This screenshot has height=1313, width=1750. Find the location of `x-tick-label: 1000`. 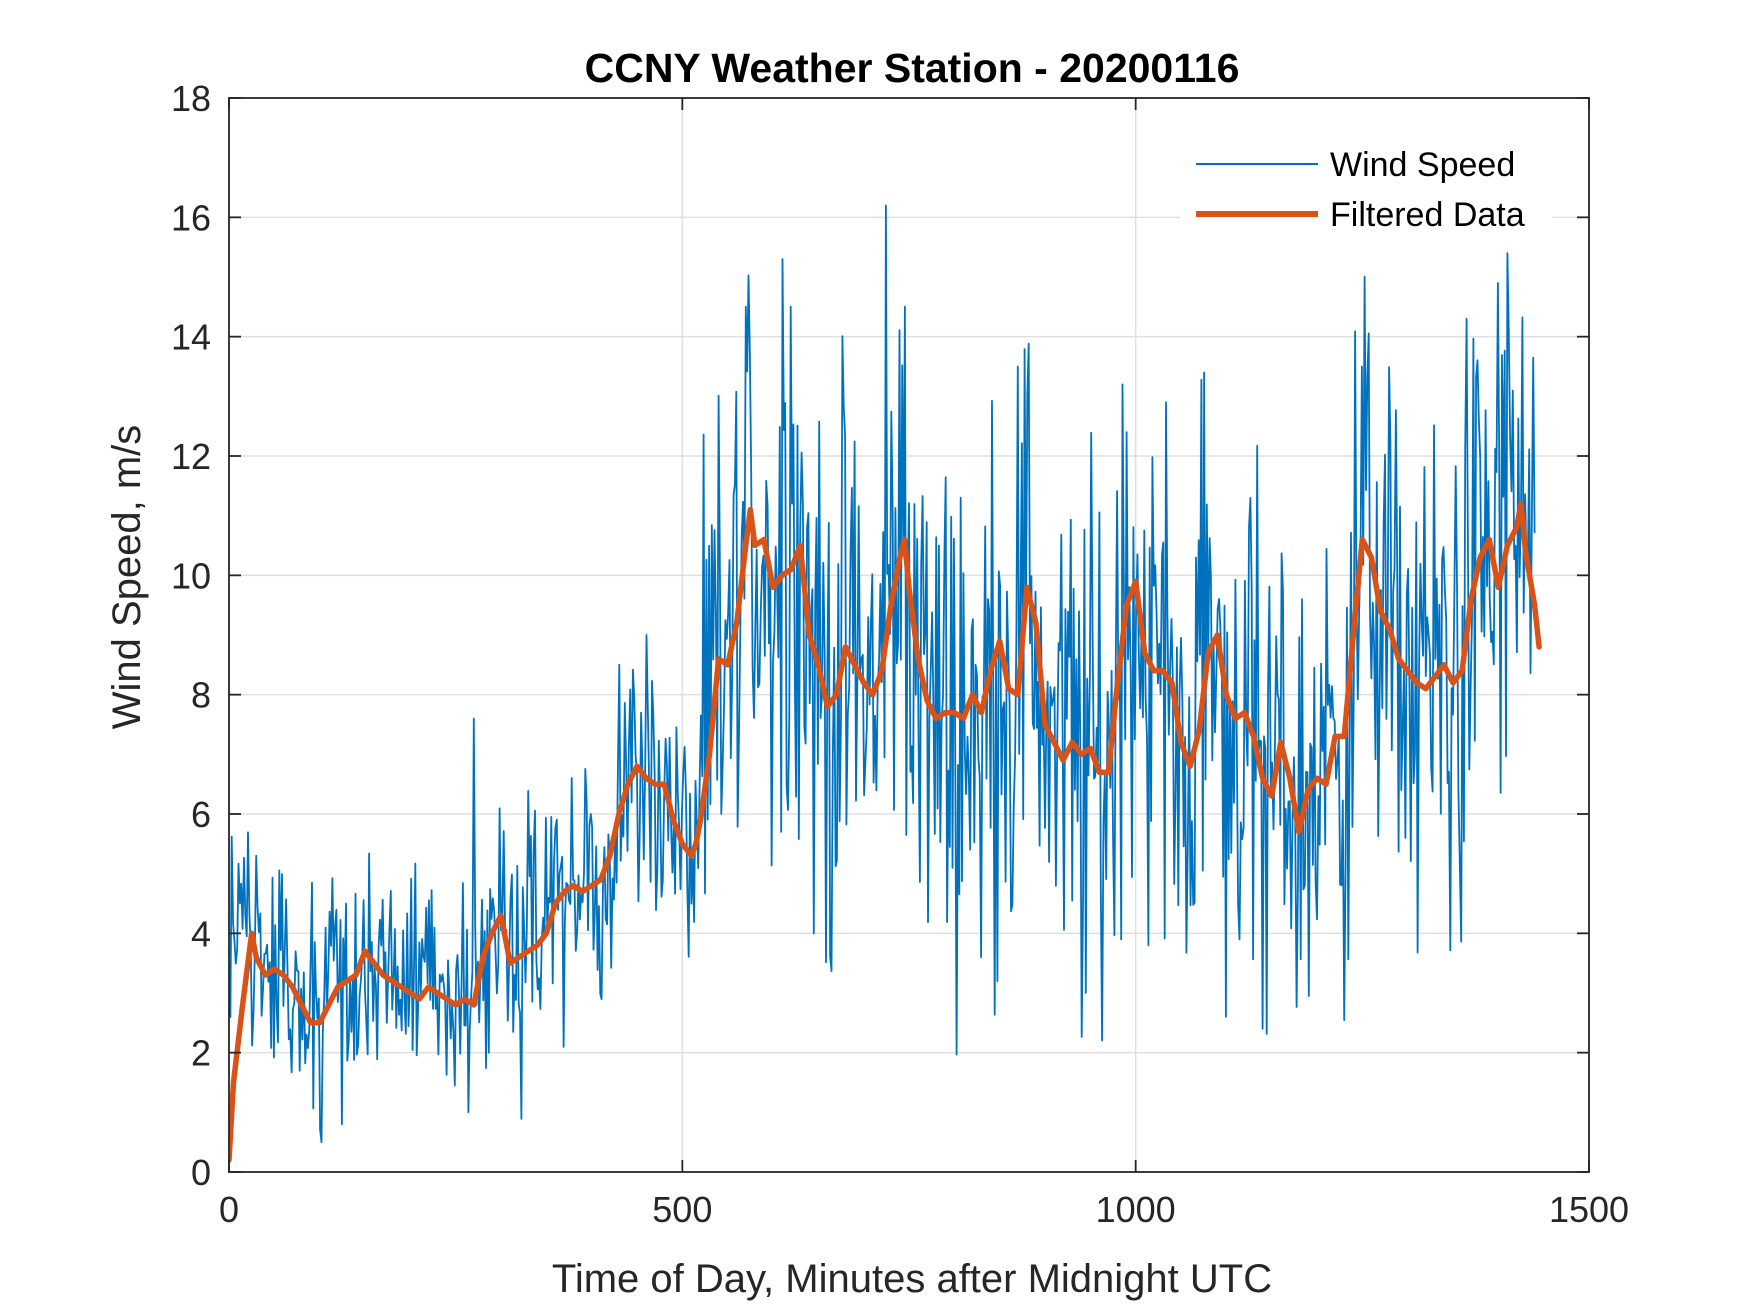

x-tick-label: 1000 is located at coordinates (1136, 1209).